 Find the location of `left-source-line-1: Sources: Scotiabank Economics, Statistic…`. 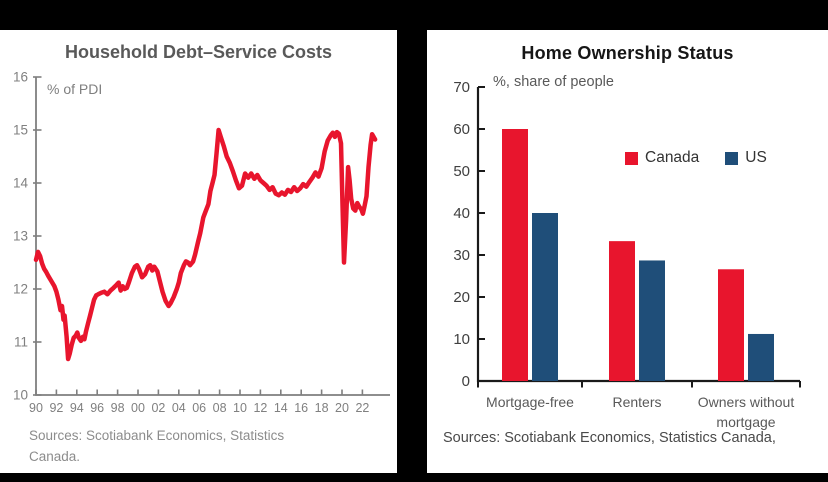

left-source-line-1: Sources: Scotiabank Economics, Statistic… is located at coordinates (157, 435).